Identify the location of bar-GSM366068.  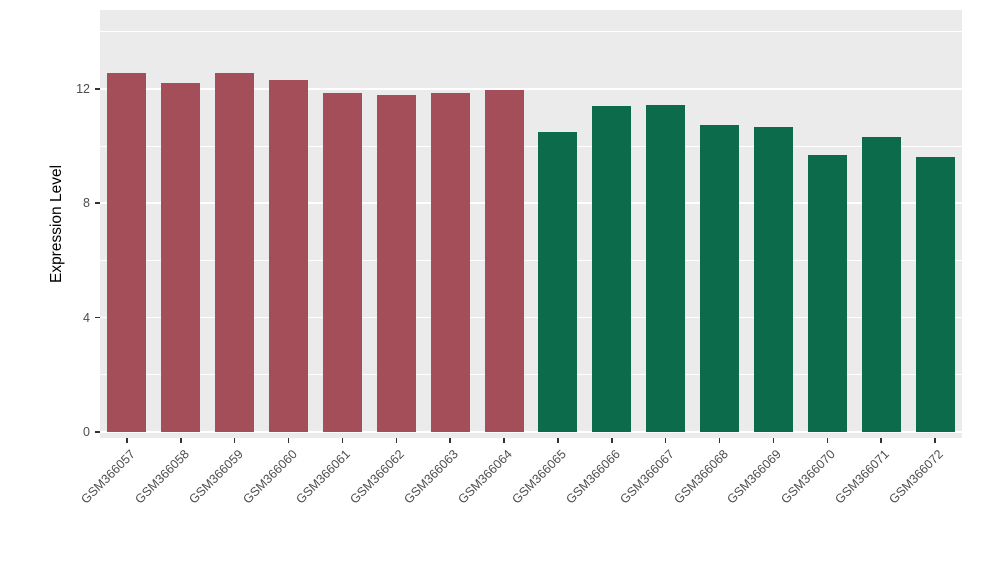
(720, 278).